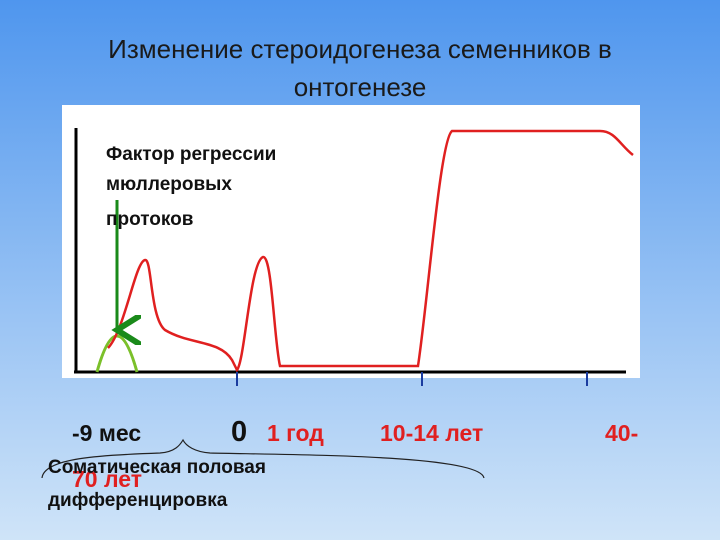 This screenshot has width=720, height=540. What do you see at coordinates (138, 500) in the screenshot?
I see `bracket-label: дифференцировка` at bounding box center [138, 500].